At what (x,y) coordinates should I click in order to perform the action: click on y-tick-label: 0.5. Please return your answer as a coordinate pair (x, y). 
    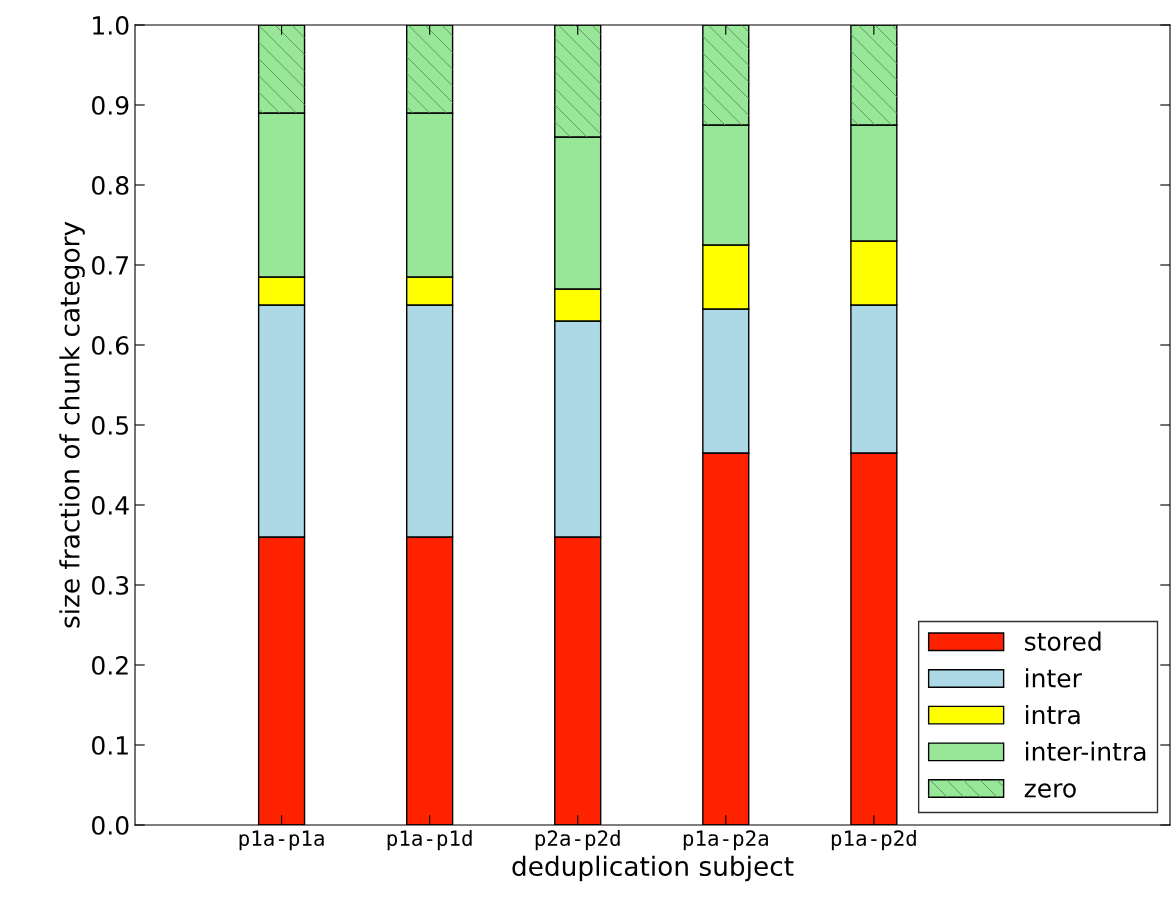
    Looking at the image, I should click on (110, 425).